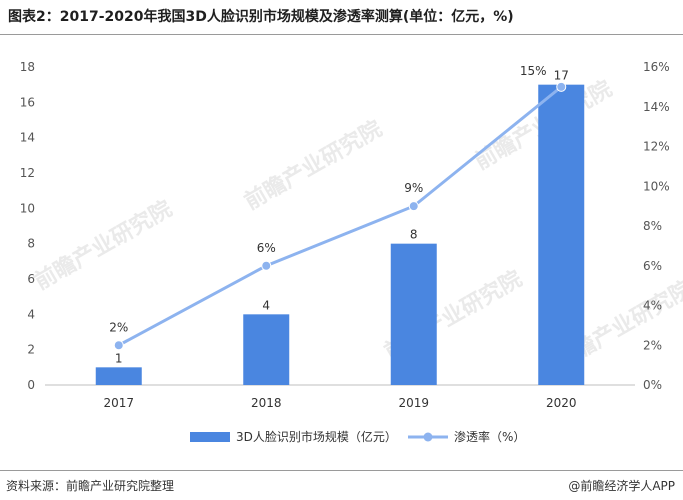  Describe the element at coordinates (652, 306) in the screenshot. I see `right-axis-tick: 4%` at that location.